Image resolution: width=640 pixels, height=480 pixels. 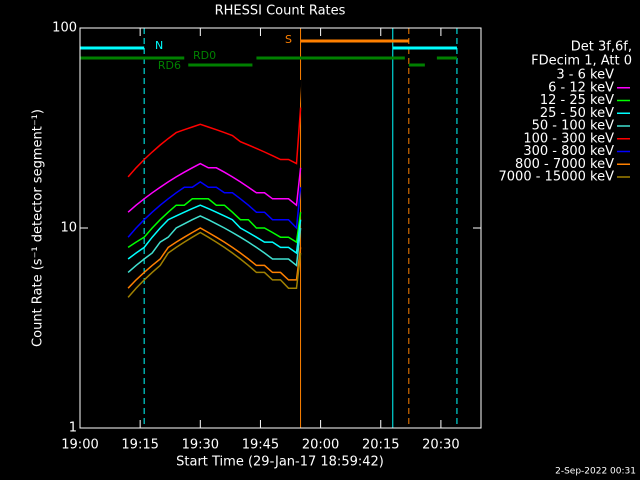 What do you see at coordinates (568, 151) in the screenshot?
I see `legend-label: 300 - 800 keV` at bounding box center [568, 151].